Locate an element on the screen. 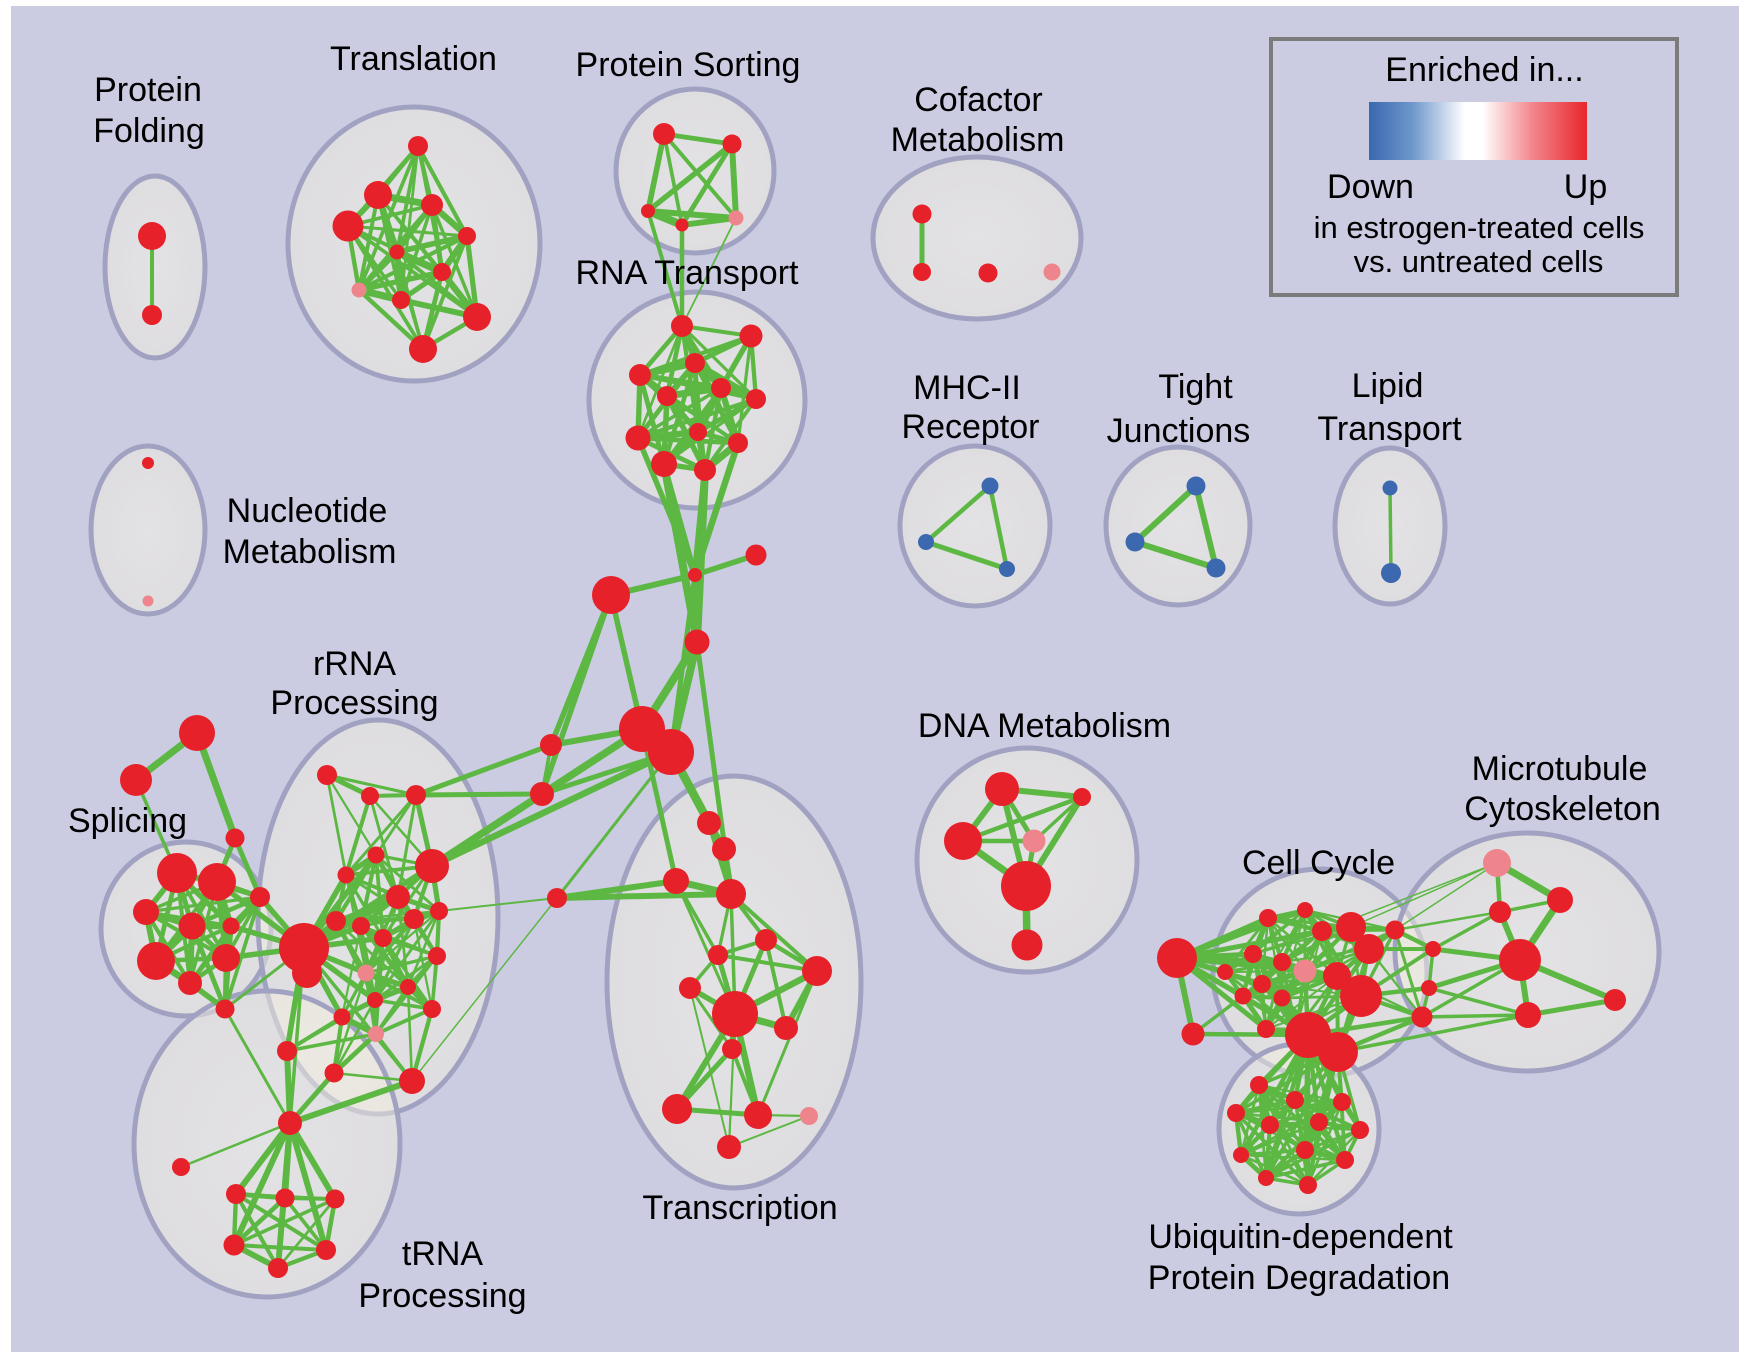  svg-text: Nucleotide is located at coordinates (307, 511).